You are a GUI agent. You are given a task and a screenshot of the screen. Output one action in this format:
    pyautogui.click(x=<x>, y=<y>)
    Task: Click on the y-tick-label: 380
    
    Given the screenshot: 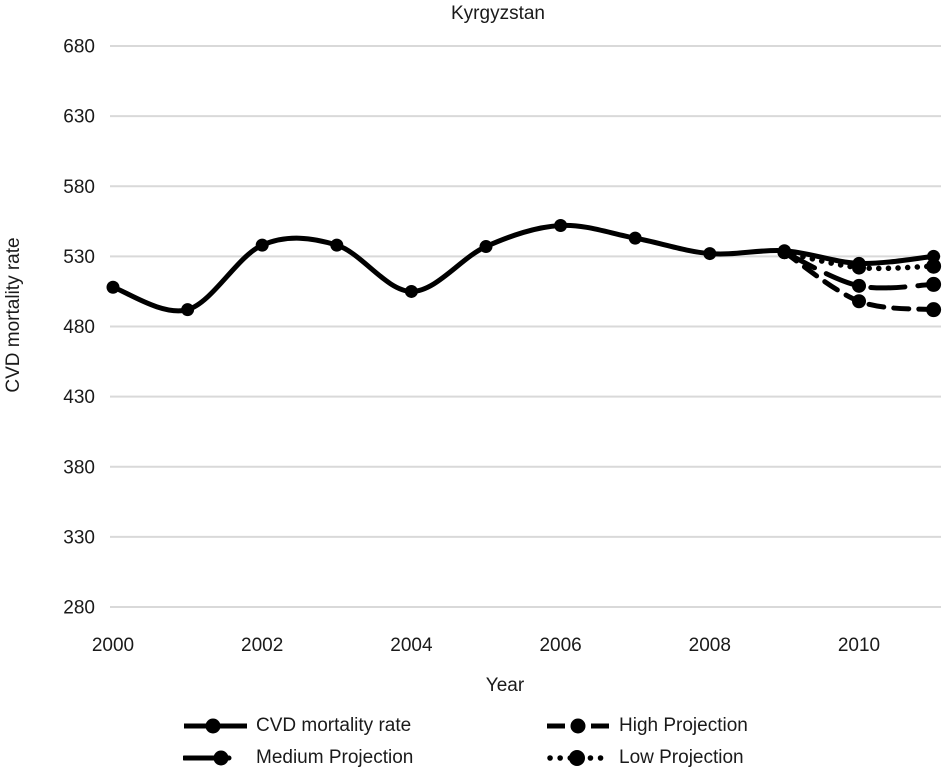 What is the action you would take?
    pyautogui.click(x=79, y=467)
    